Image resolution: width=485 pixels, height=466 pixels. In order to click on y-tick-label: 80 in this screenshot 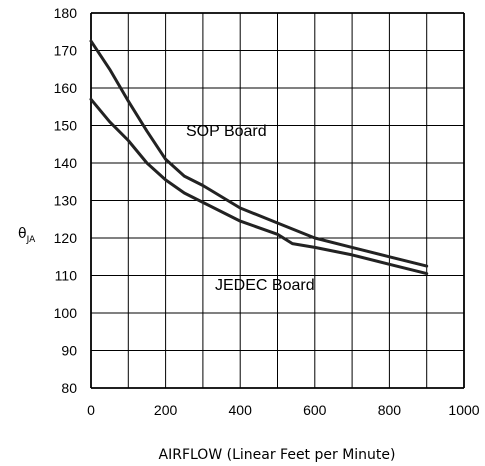, I will do `click(69, 388)`.